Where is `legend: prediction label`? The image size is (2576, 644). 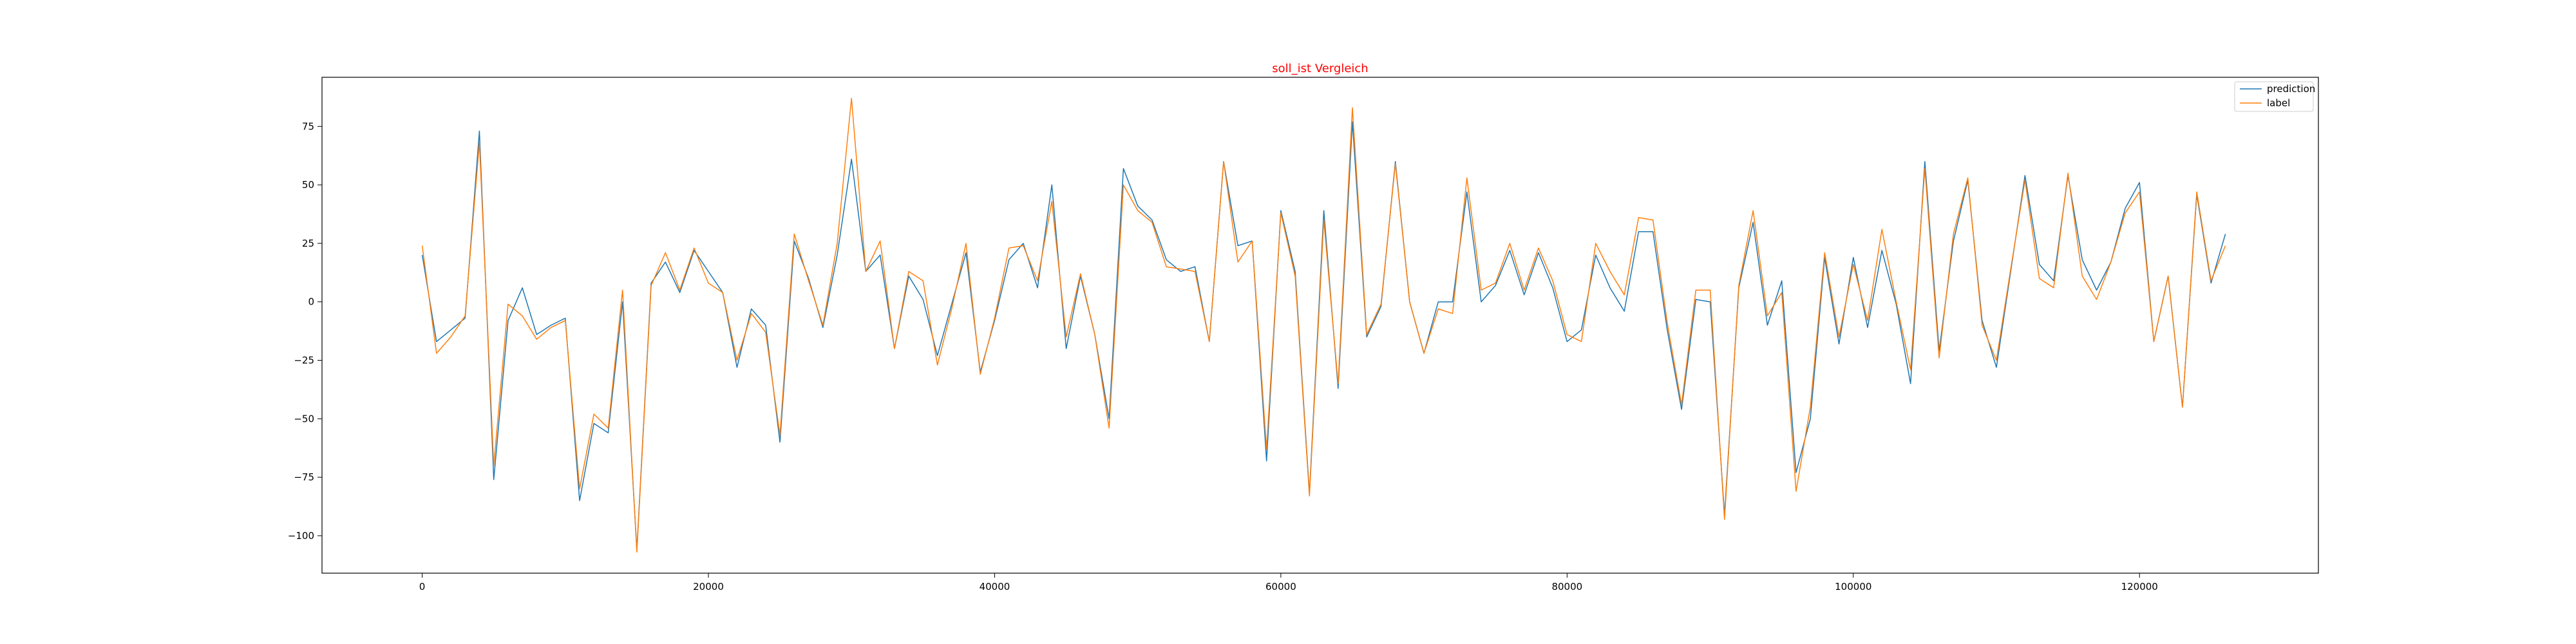
legend: prediction label is located at coordinates (2274, 96).